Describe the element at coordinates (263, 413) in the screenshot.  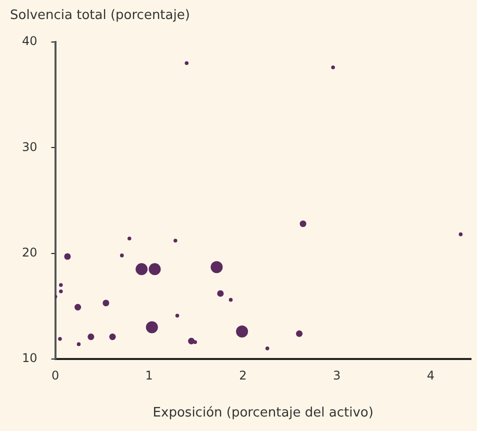
I see `x-axis-title: Exposición (porcentaje del activo)` at that location.